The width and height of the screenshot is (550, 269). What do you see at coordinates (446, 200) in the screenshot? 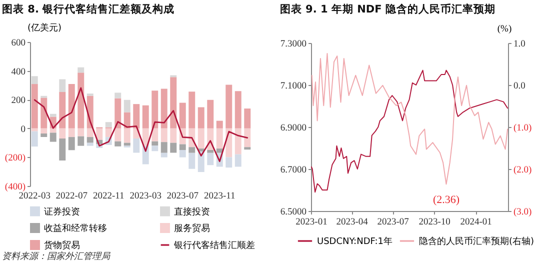
I see `annotation: (2.36)` at bounding box center [446, 200].